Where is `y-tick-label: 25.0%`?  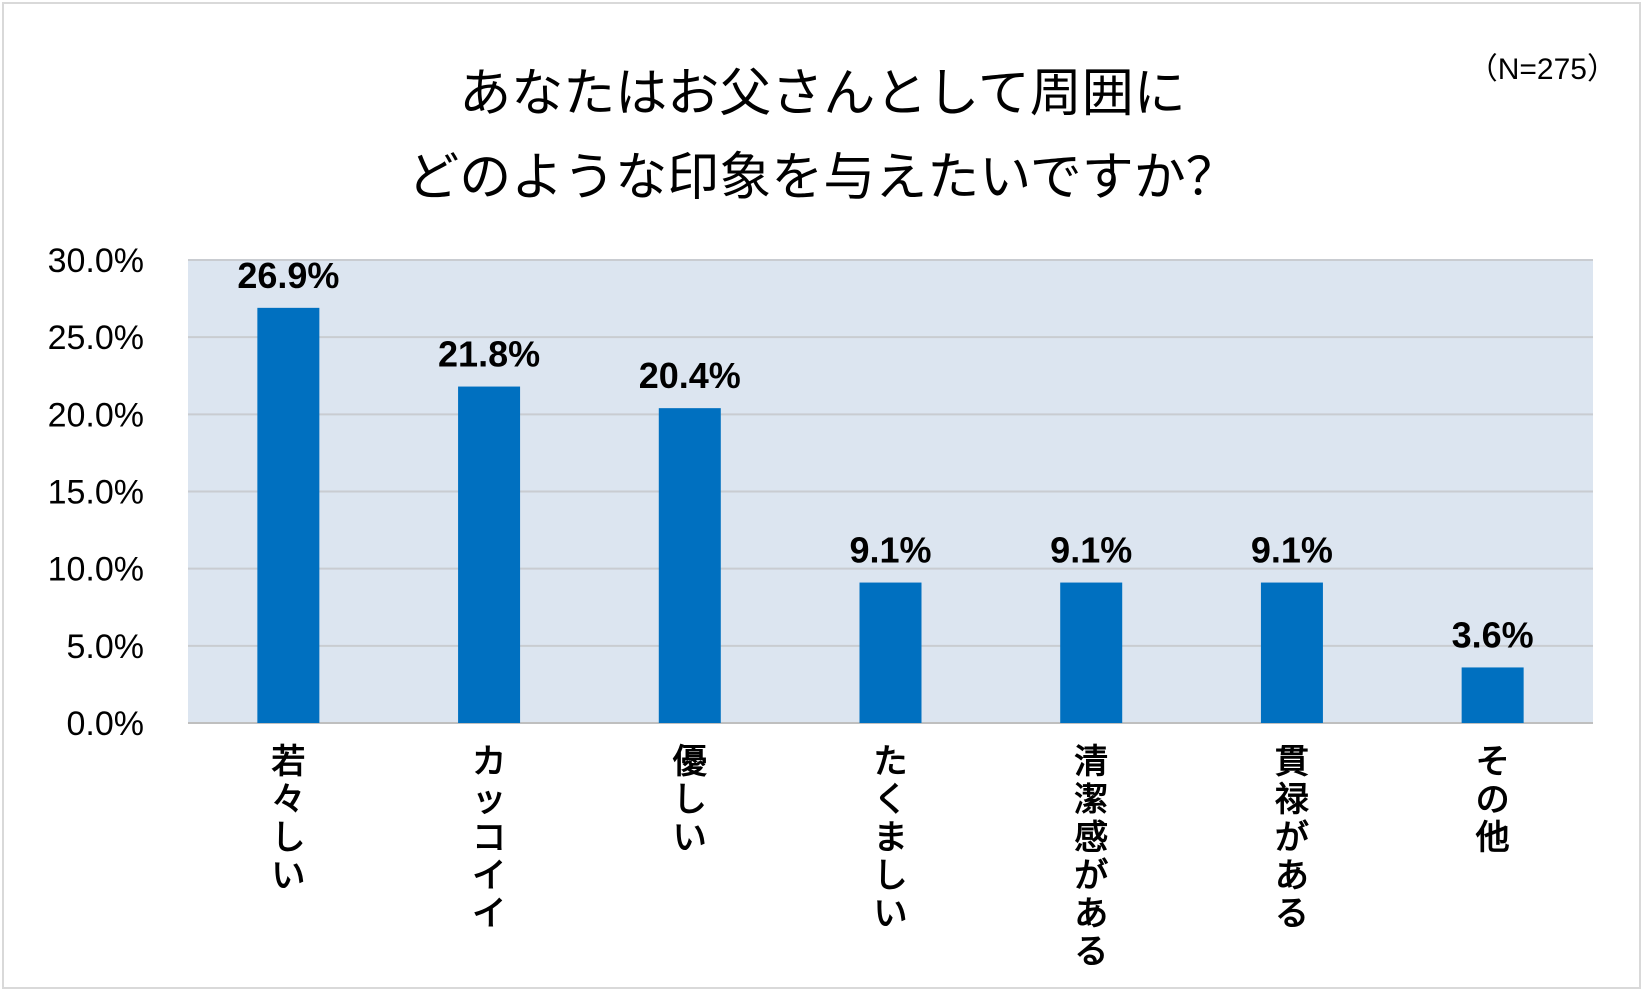
y-tick-label: 25.0% is located at coordinates (96, 338).